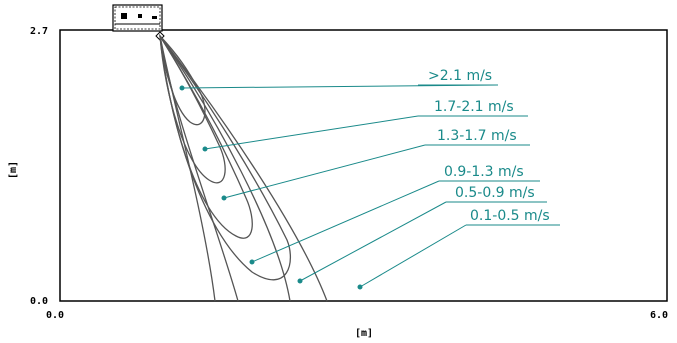  What do you see at coordinates (484, 172) in the screenshot?
I see `zone-label: 0.9-1.3 m/s` at bounding box center [484, 172].